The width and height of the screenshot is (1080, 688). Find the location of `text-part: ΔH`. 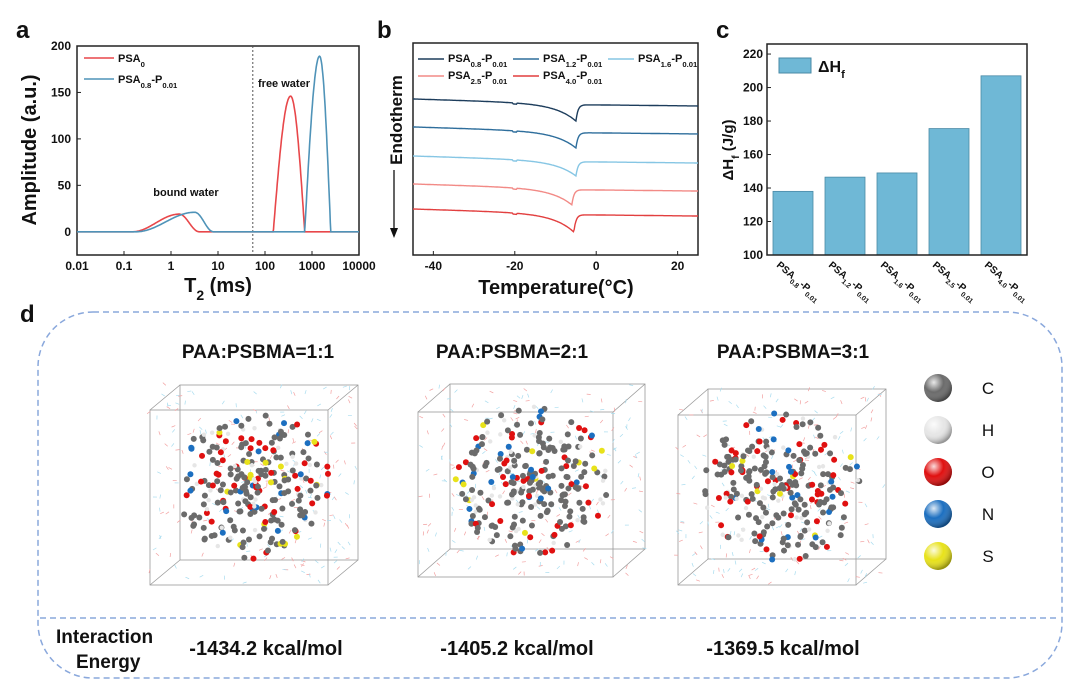

text-part: ΔH is located at coordinates (829, 67).